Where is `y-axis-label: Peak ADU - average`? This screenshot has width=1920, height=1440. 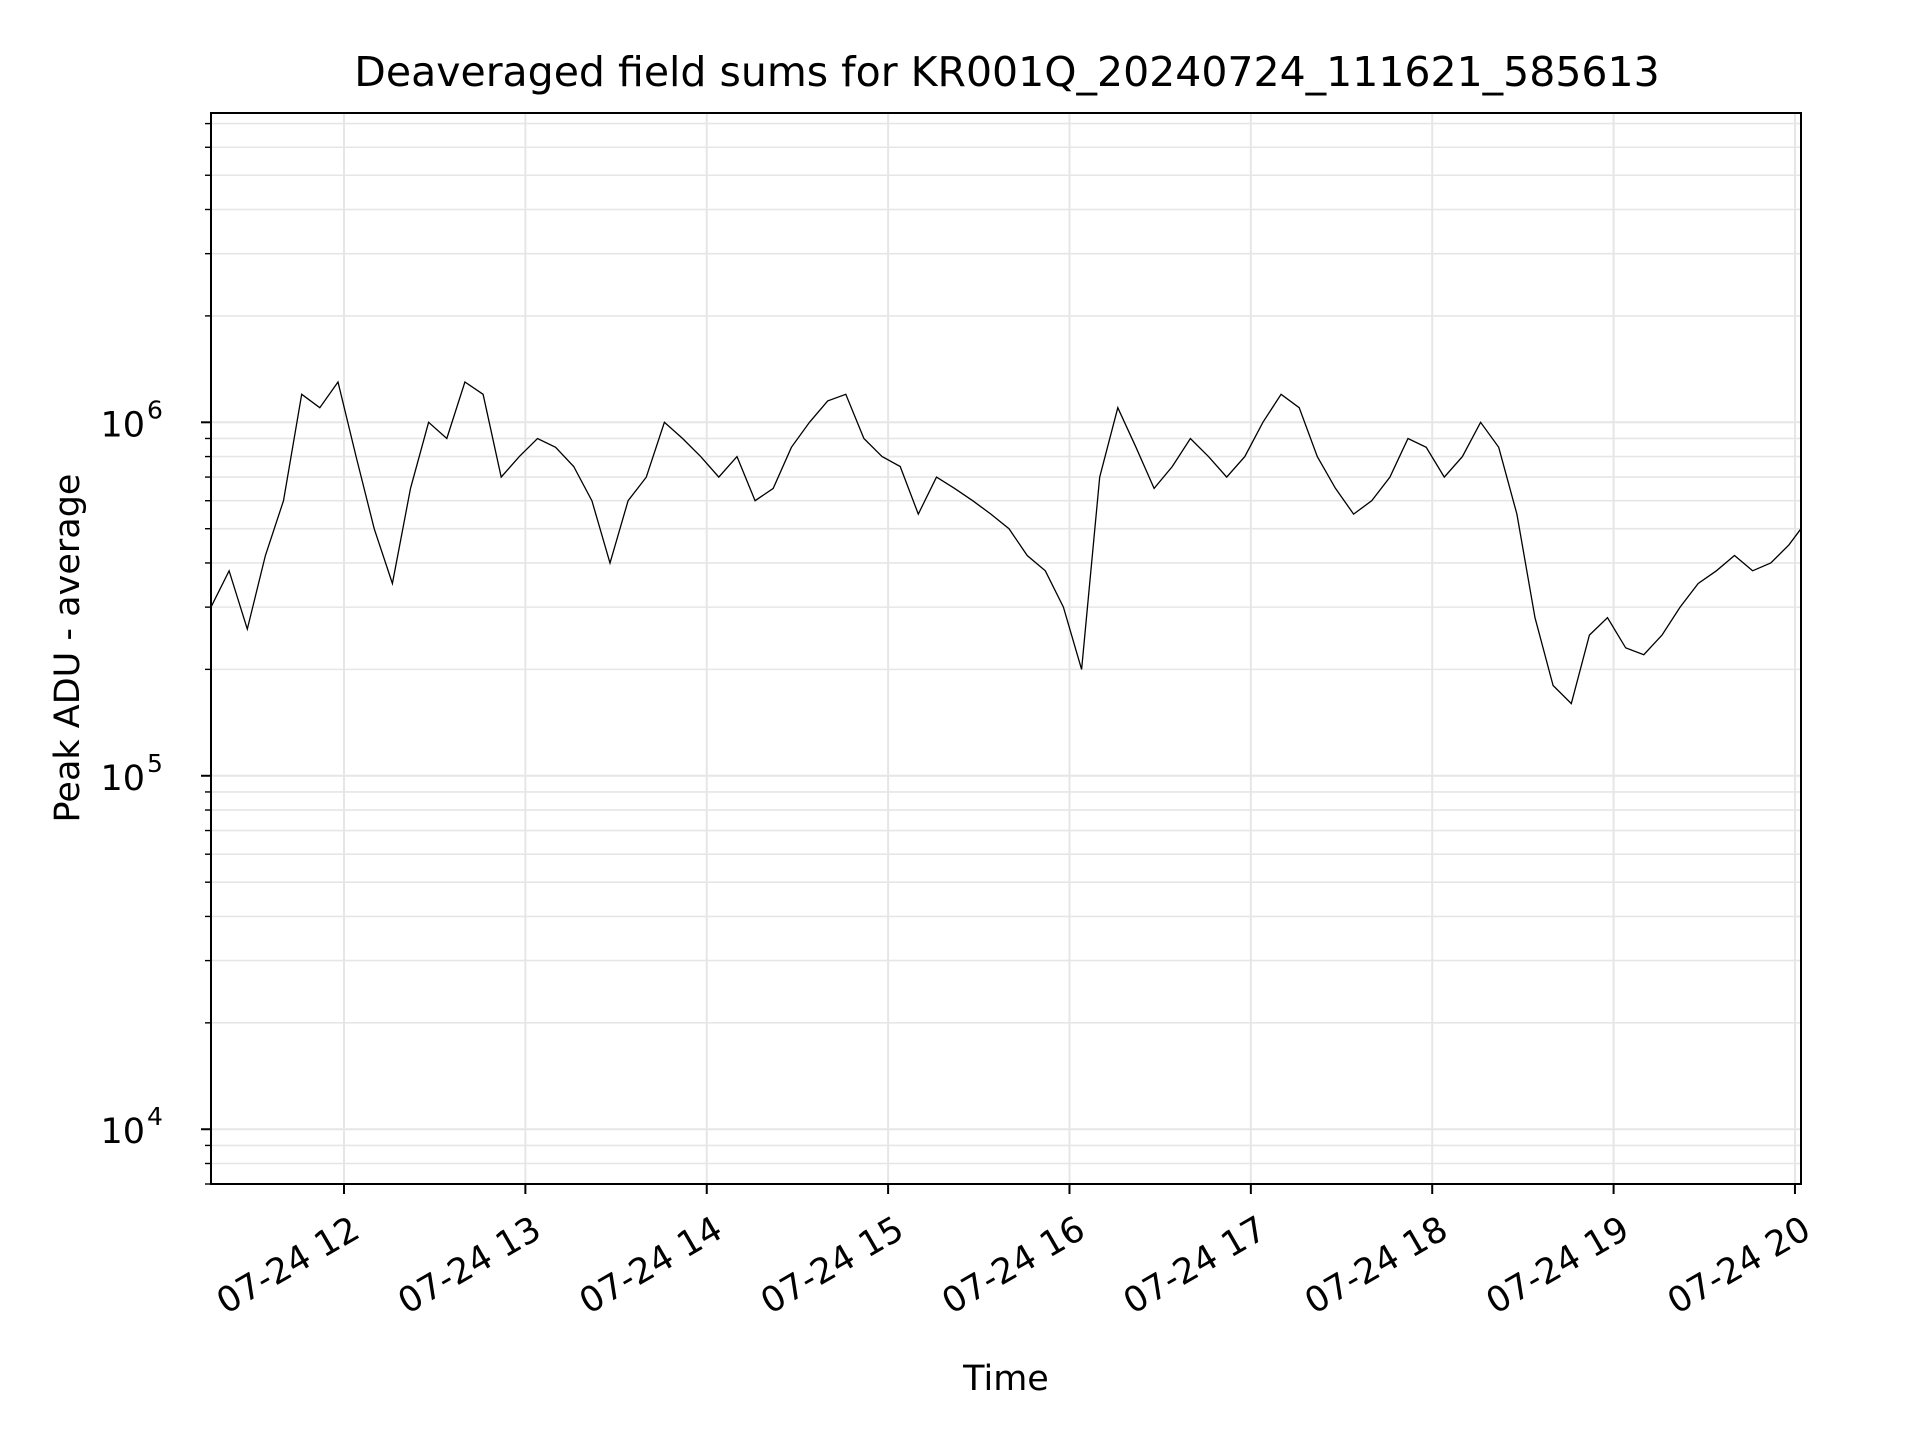 y-axis-label: Peak ADU - average is located at coordinates (68, 648).